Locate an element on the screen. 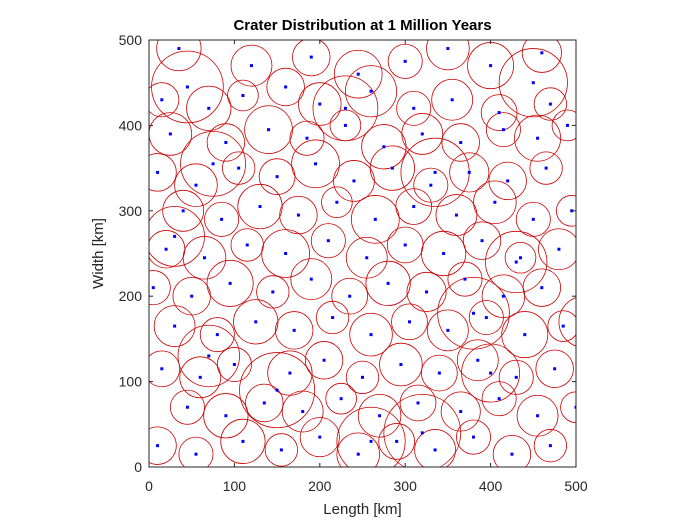  y-tick-label: 400 is located at coordinates (131, 125).